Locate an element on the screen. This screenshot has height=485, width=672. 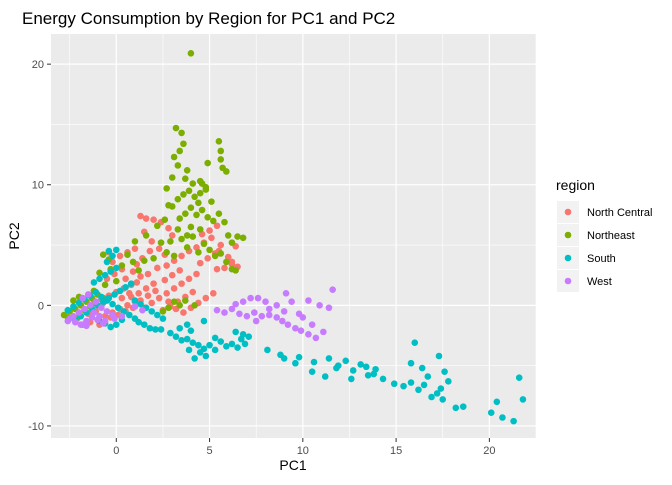
x-axis: 0 5 10 15 20 is located at coordinates (304, 447).